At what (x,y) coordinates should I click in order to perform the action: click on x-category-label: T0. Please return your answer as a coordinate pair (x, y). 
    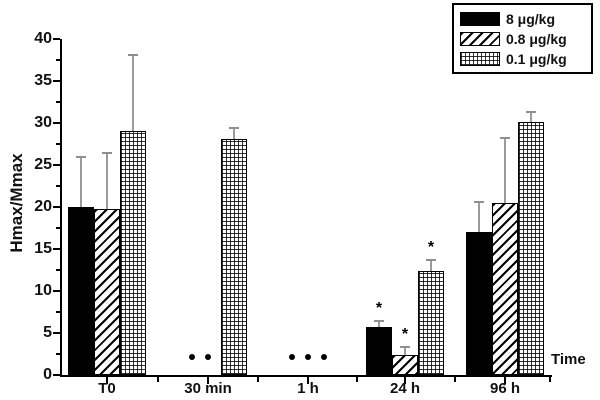
    Looking at the image, I should click on (107, 388).